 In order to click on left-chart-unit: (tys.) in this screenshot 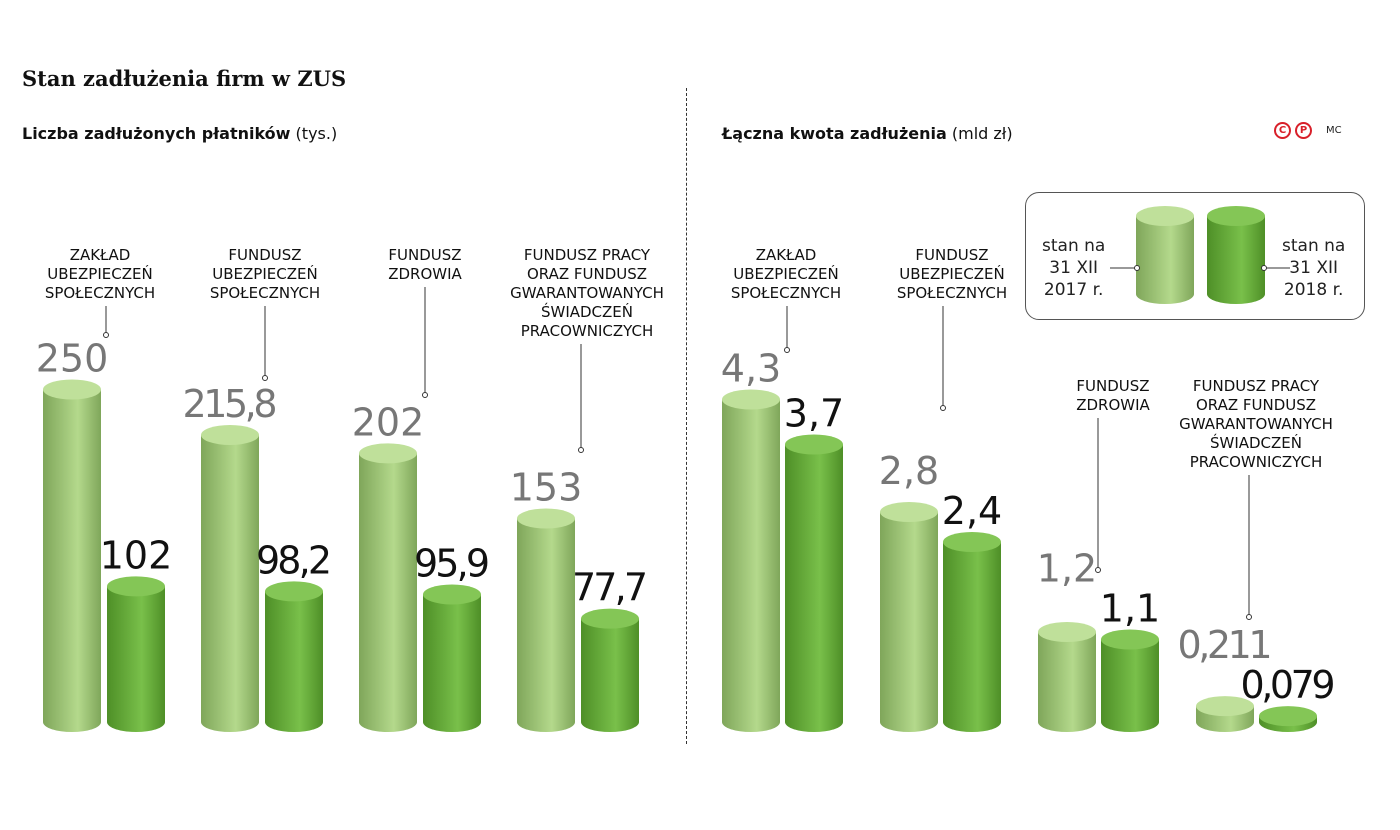, I will do `click(316, 133)`.